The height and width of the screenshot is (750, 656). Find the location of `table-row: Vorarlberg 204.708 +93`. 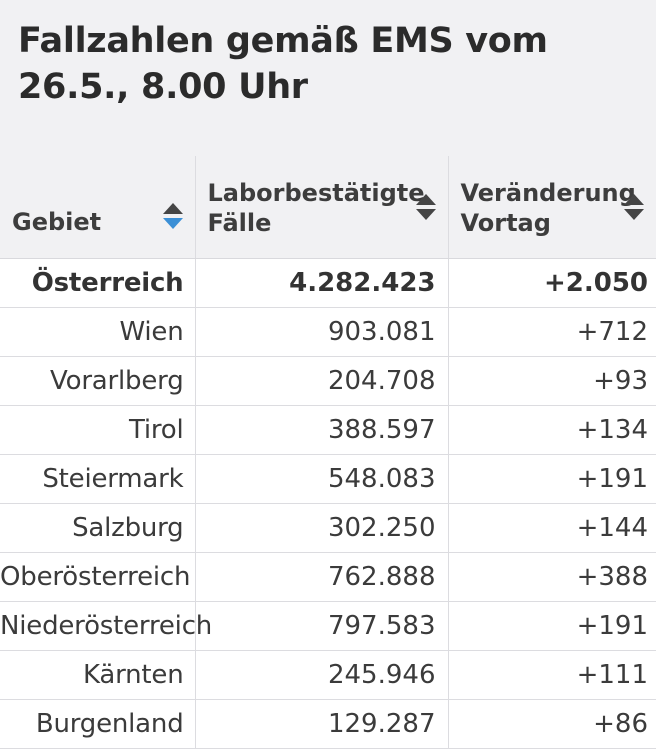

table-row: Vorarlberg 204.708 +93 is located at coordinates (328, 381).